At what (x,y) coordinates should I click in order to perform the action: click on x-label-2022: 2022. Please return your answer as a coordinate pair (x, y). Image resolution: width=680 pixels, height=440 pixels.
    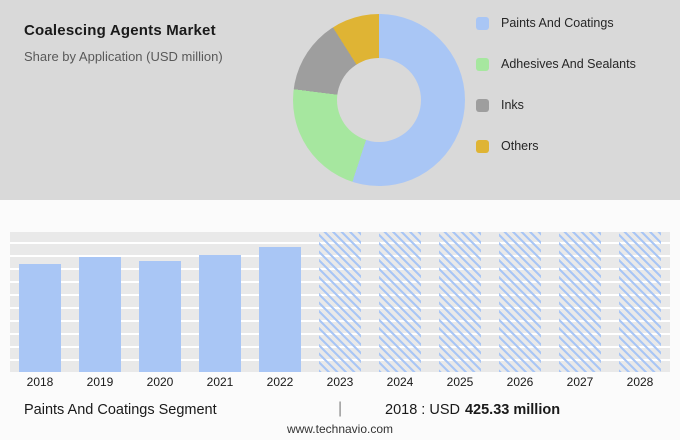
    Looking at the image, I should click on (280, 382).